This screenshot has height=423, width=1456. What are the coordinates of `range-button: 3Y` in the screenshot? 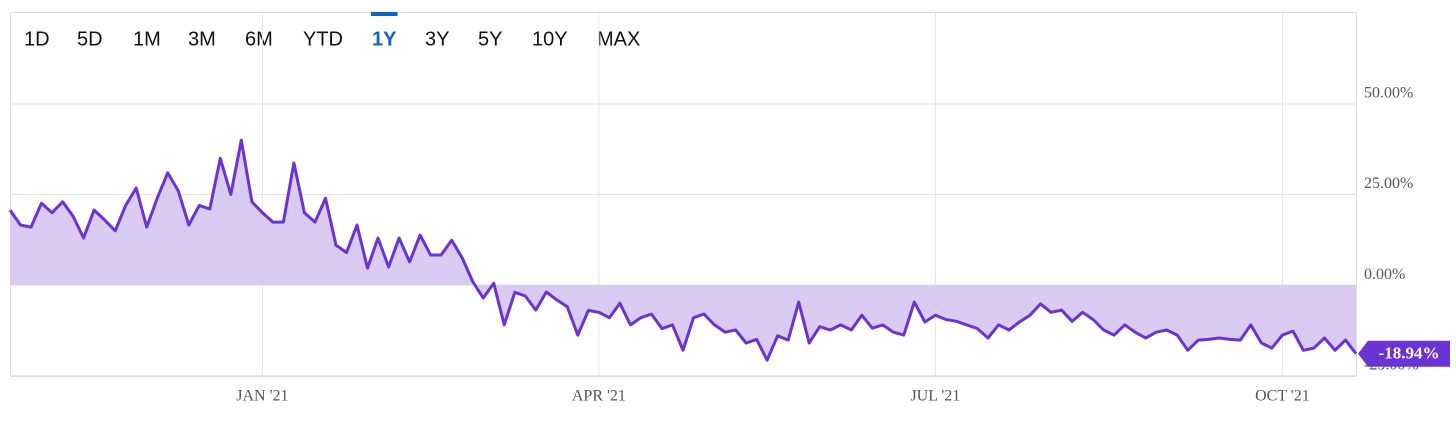 It's located at (437, 39).